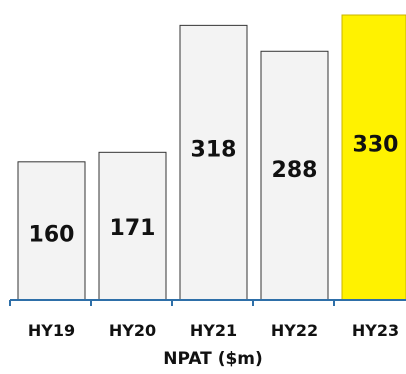  I want to click on bar-hy21, so click(213, 162).